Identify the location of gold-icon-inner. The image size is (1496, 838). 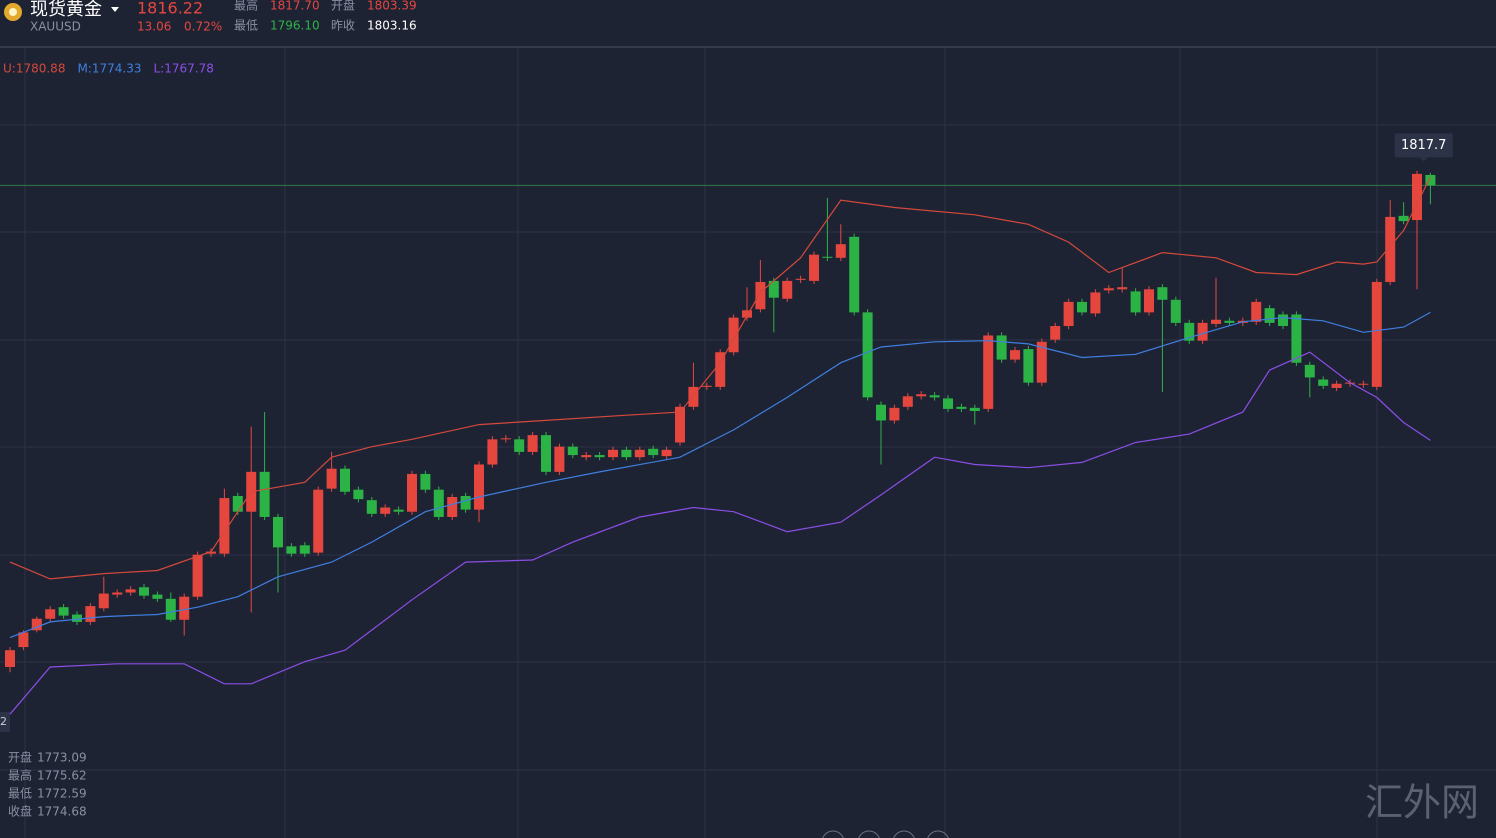
(13, 12).